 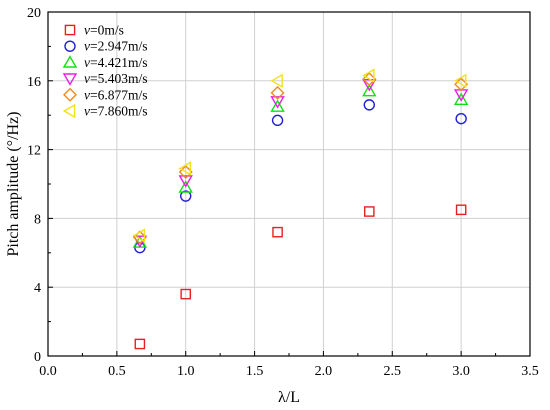 I want to click on x-tick-label: 2.5, so click(x=393, y=371).